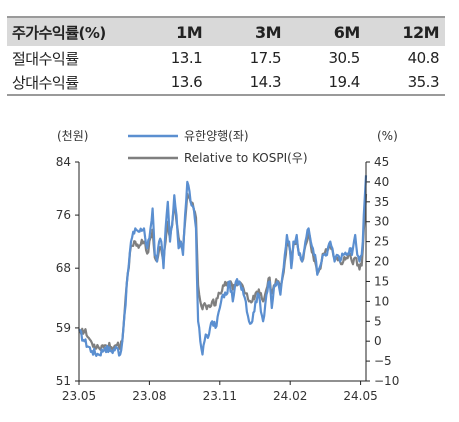  What do you see at coordinates (72, 135) in the screenshot?
I see `left-axis-unit: (천원)` at bounding box center [72, 135].